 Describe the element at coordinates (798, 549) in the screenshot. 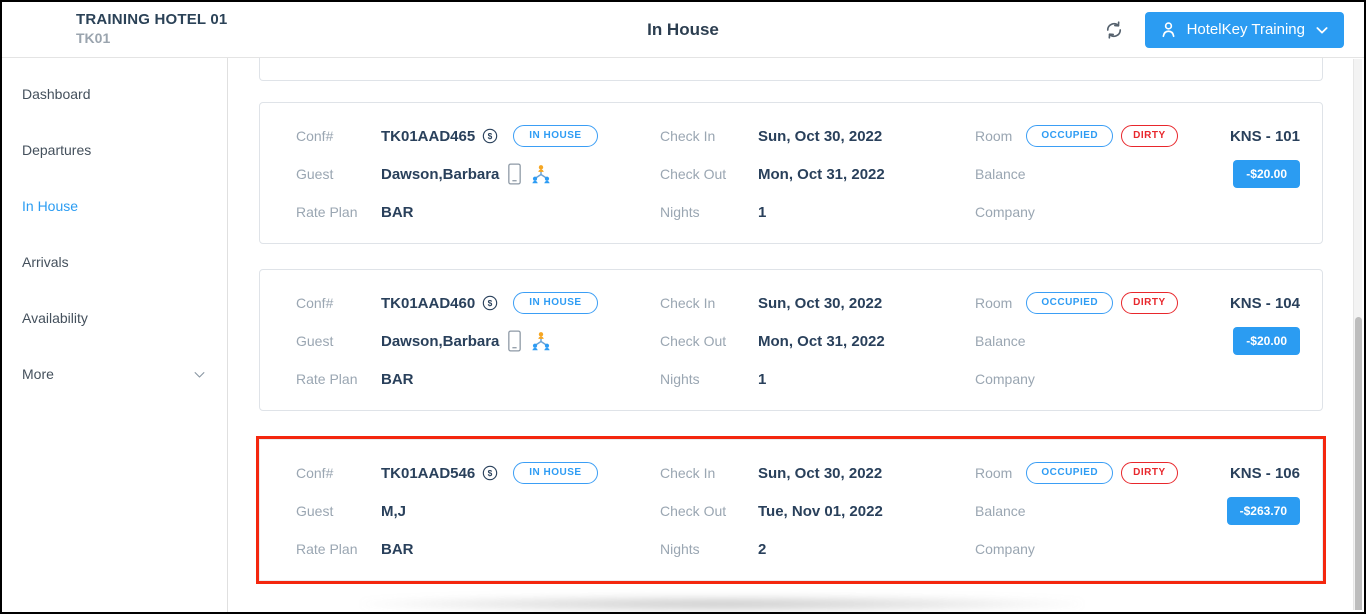

I see `card-row-3: Rate Plan BAR Nights 2 Company` at that location.